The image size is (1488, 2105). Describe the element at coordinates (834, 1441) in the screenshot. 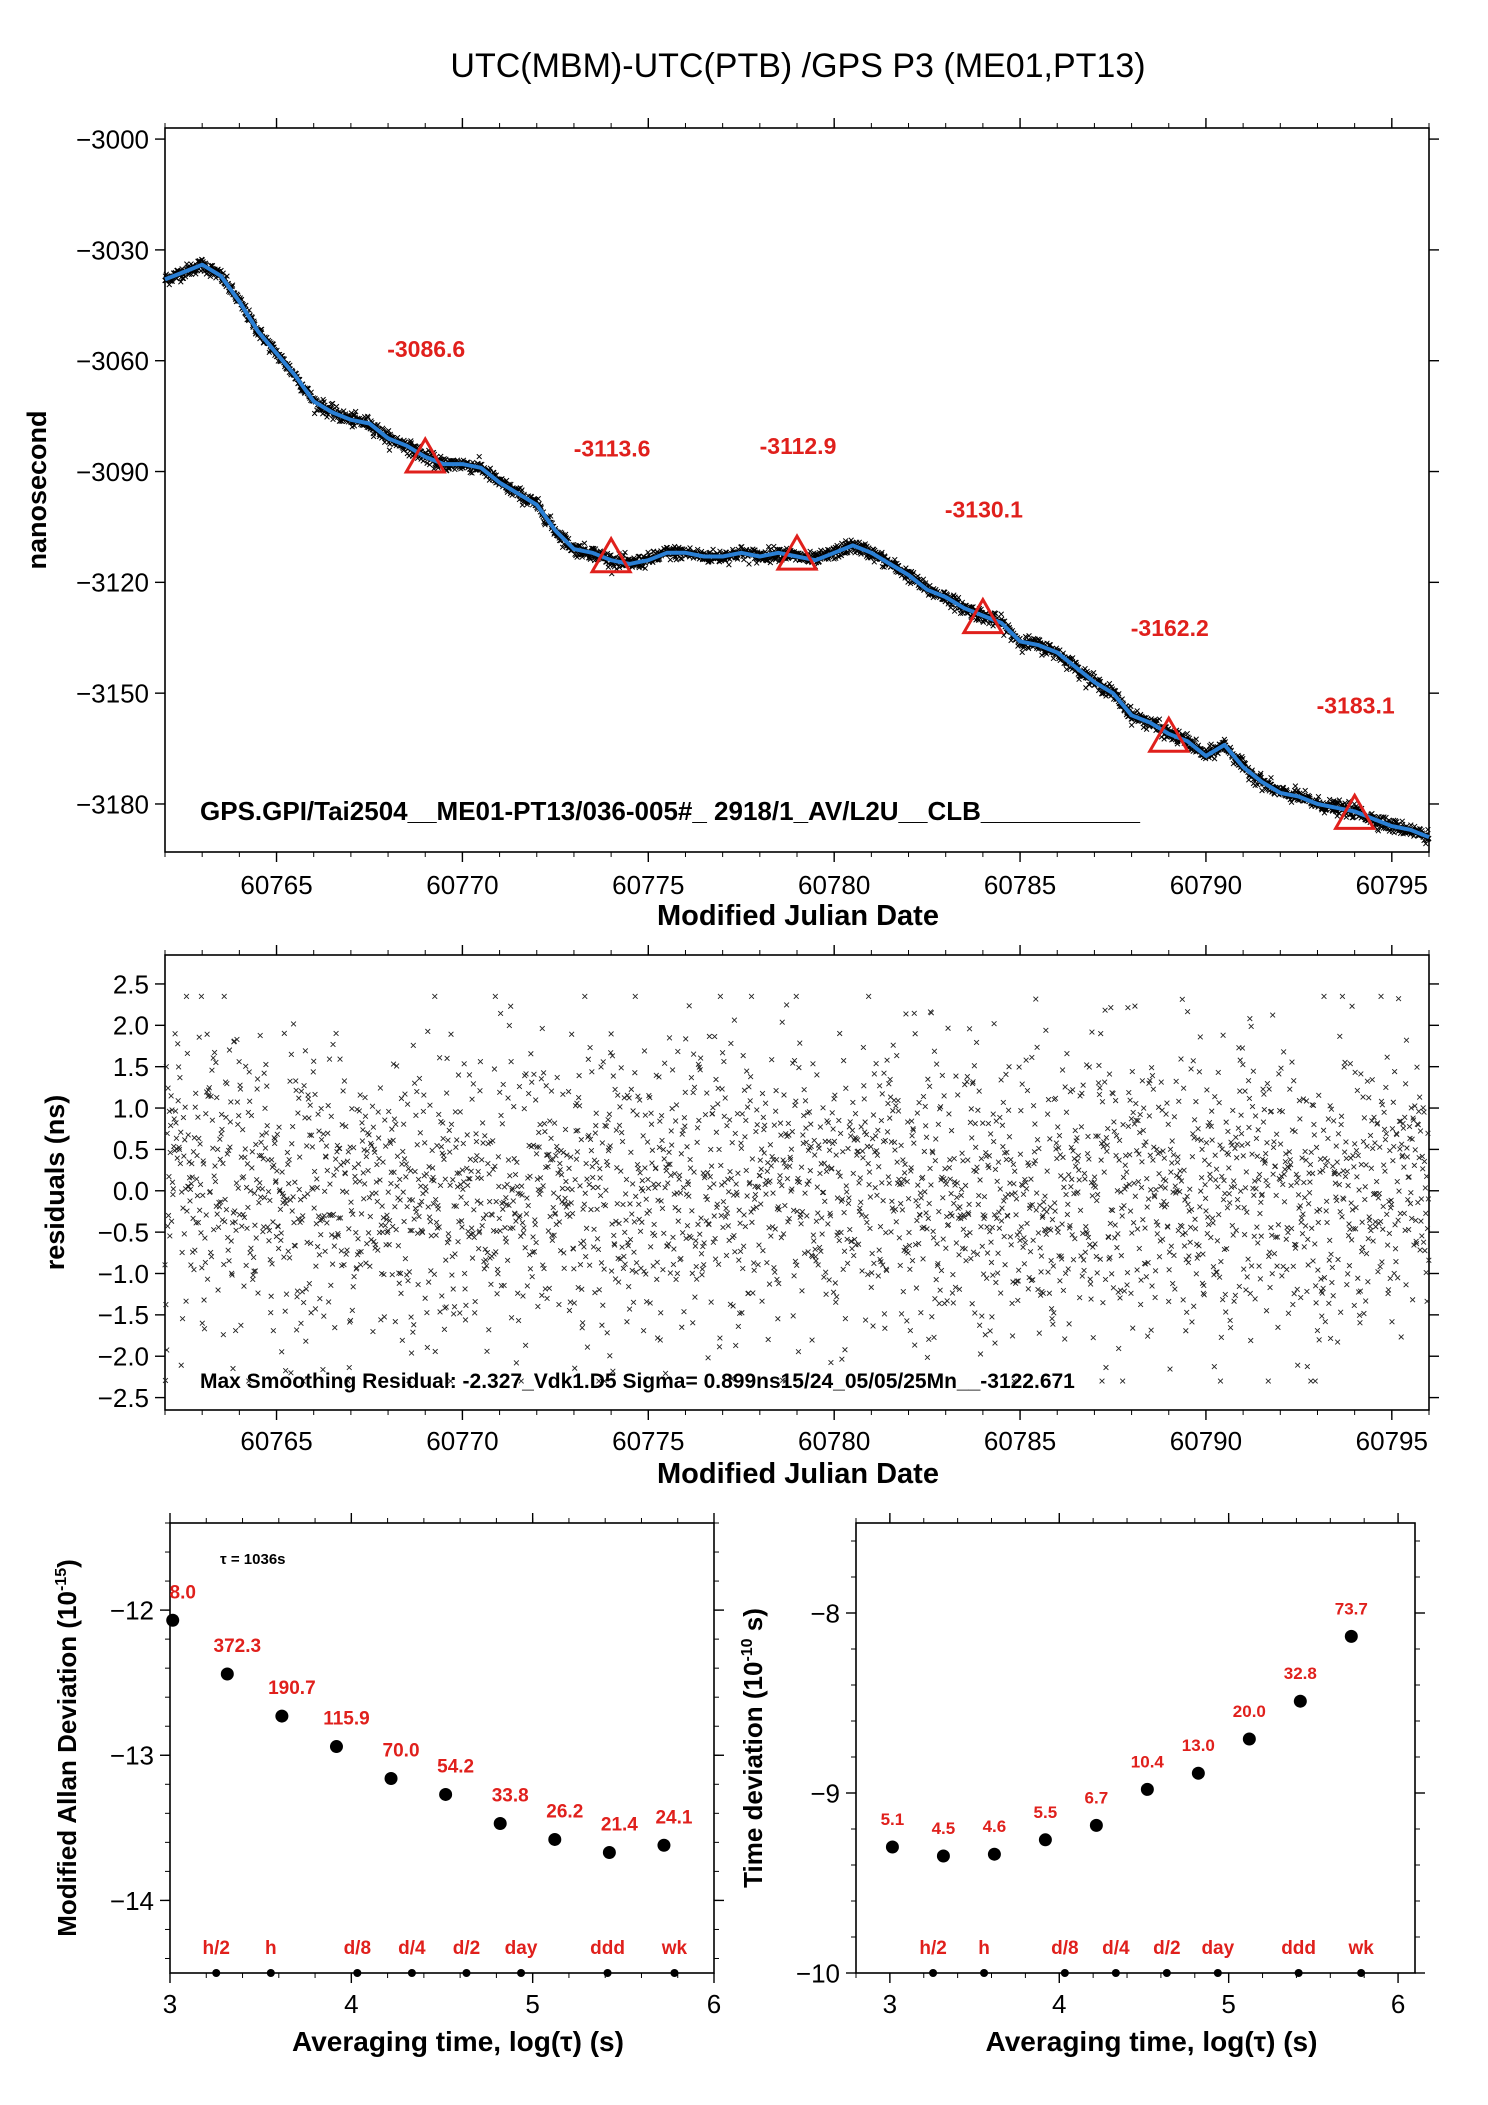

I see `x-tick-label: 60780` at that location.